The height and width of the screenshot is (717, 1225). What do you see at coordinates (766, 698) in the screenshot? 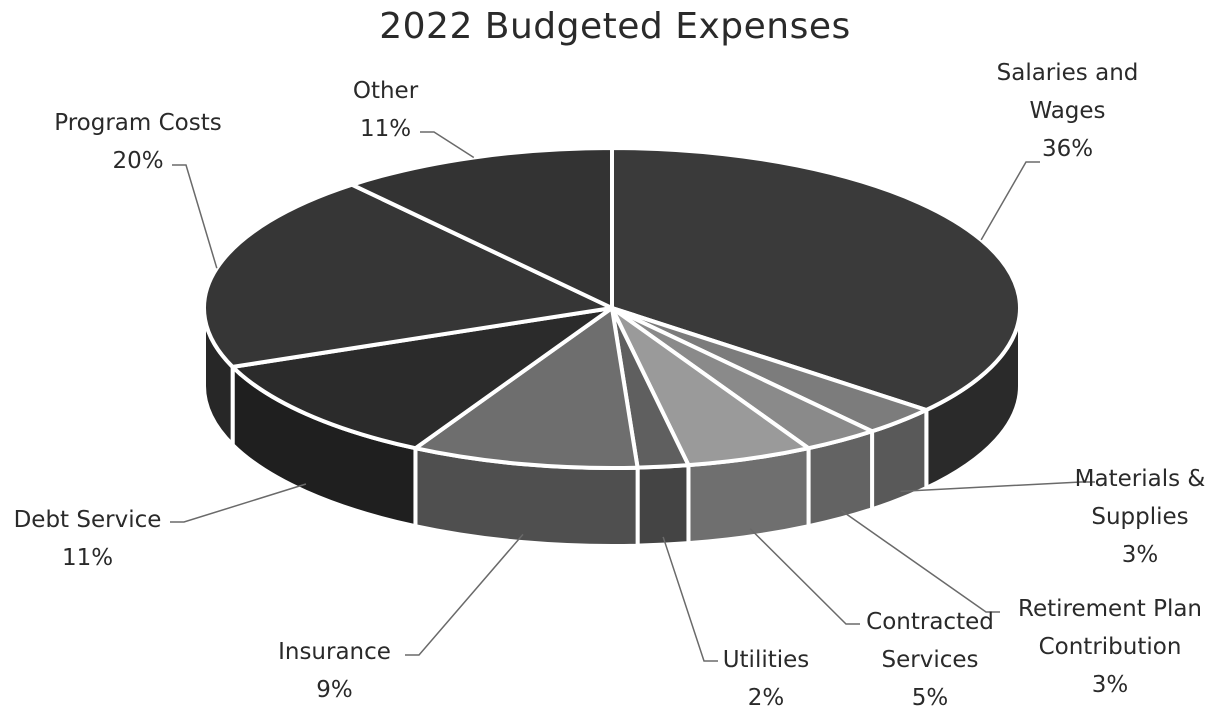
I see `label-utilities-pct: 2%` at bounding box center [766, 698].